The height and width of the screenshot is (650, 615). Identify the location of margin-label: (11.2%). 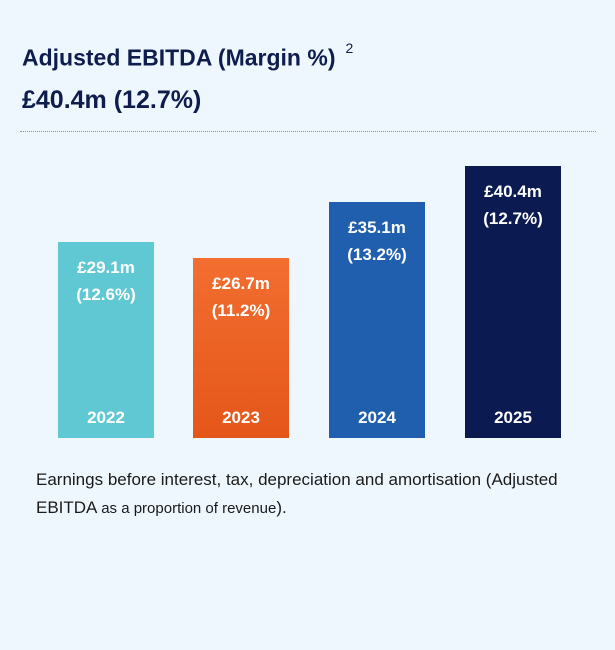
(241, 311).